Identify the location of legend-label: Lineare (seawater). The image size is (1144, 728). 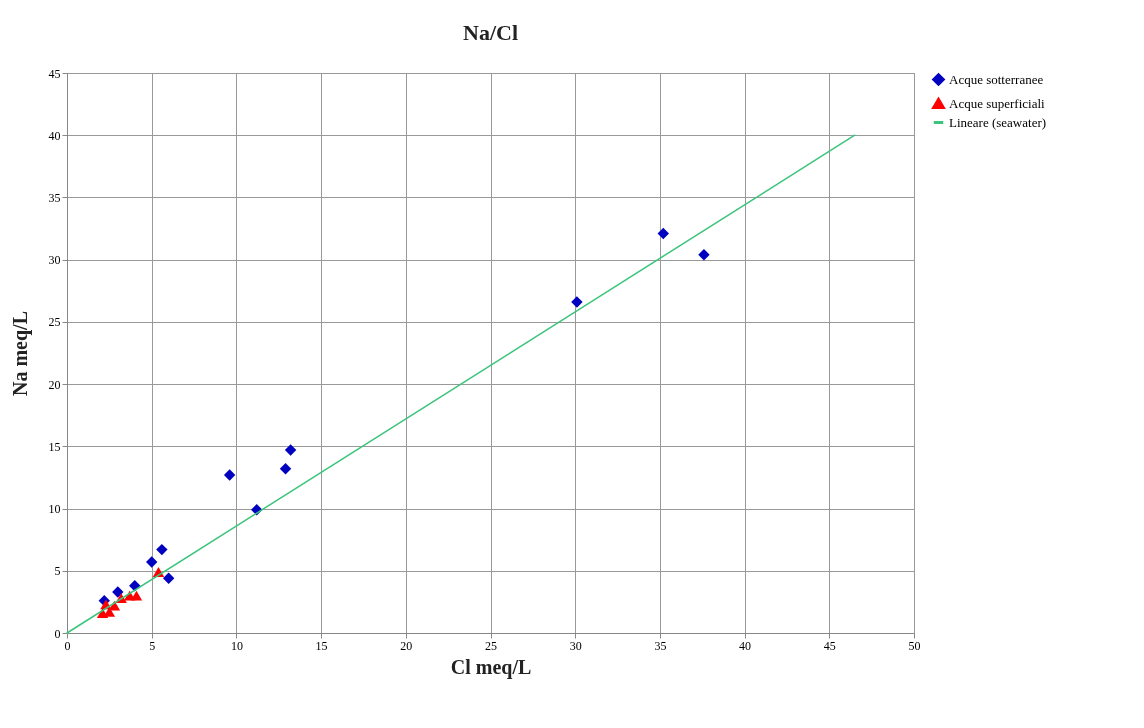
(998, 122).